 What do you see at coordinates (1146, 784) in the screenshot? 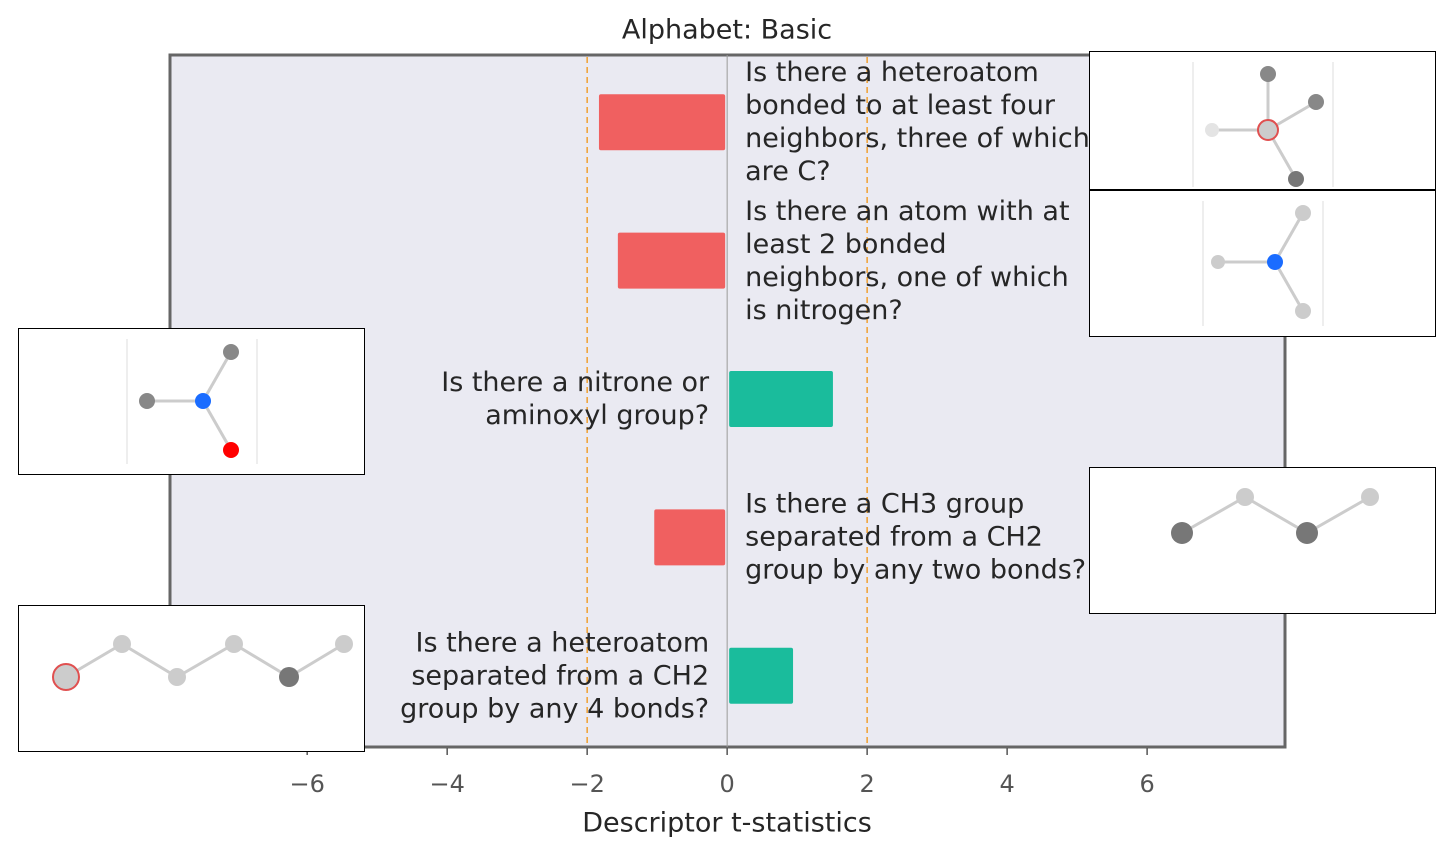
I see `x-tick-label: 6` at bounding box center [1146, 784].